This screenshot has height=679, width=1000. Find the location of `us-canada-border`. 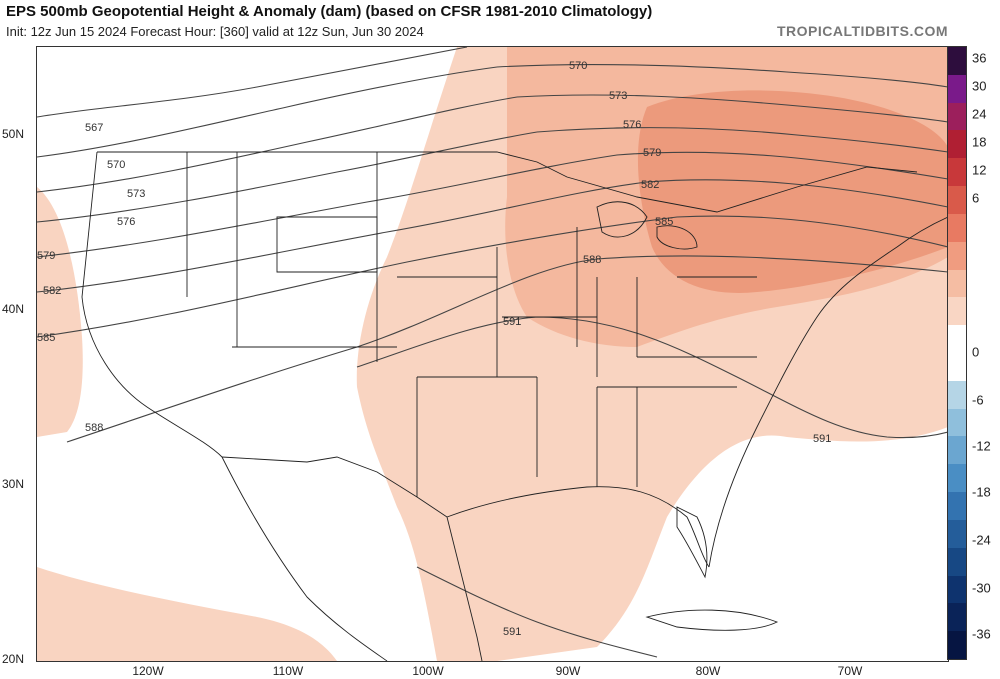

us-canada-border is located at coordinates (507, 182).